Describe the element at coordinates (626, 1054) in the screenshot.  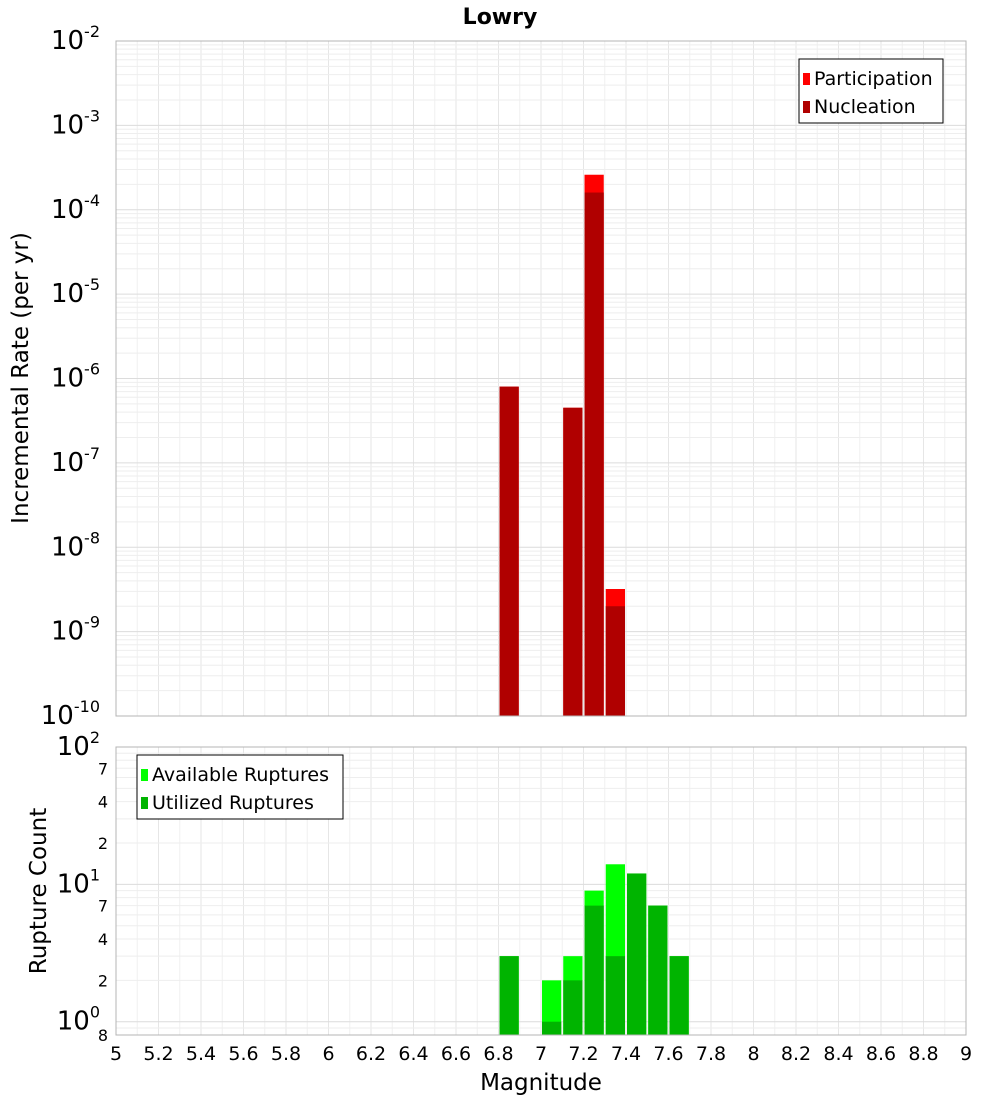
I see `x-tick-label: 7.4` at that location.